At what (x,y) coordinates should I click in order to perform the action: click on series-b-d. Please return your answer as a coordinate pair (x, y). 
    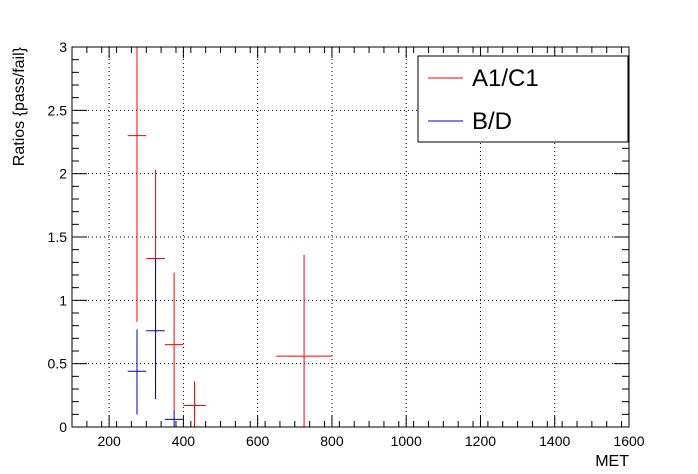
    Looking at the image, I should click on (155, 342).